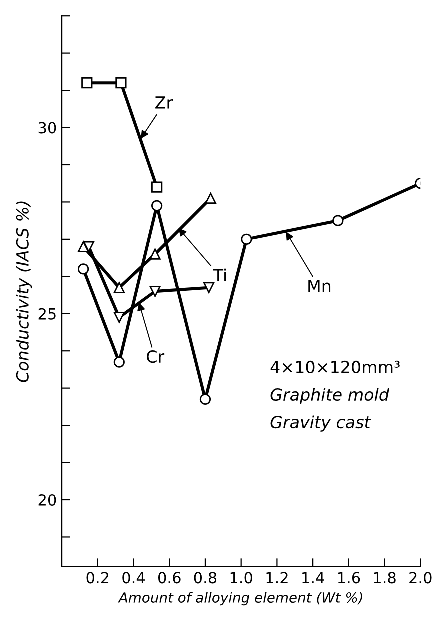  I want to click on x-tick-label: 1.8, so click(385, 578).